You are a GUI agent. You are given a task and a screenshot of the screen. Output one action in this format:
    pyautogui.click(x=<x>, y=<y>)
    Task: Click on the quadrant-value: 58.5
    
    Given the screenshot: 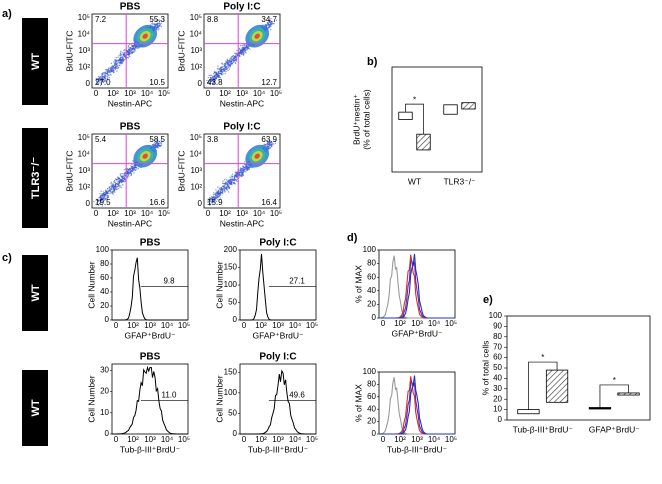 What is the action you would take?
    pyautogui.click(x=157, y=139)
    